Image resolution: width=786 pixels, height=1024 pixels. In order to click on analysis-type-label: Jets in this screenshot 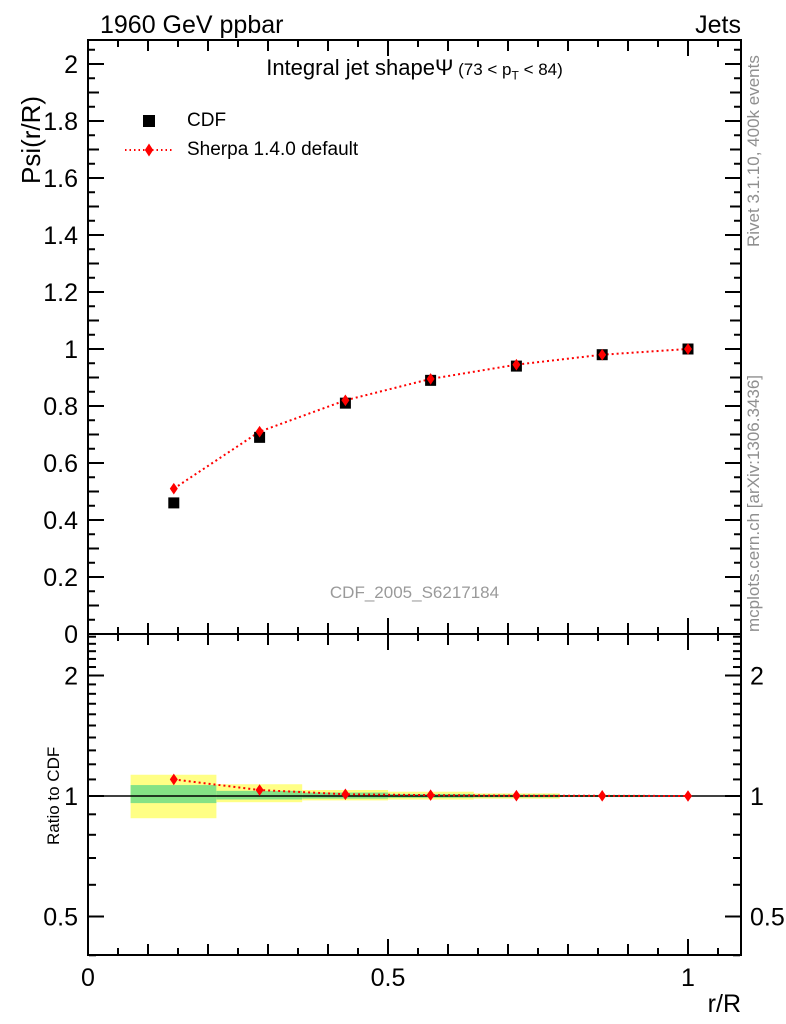, I will do `click(718, 25)`.